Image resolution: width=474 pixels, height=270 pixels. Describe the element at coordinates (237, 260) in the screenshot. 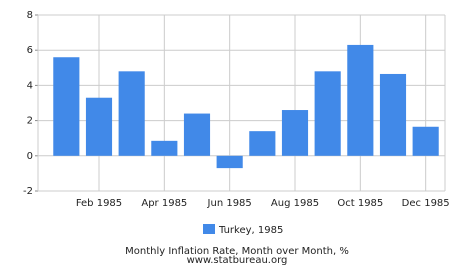

I see `chart-subtitle: www.statbureau.org` at that location.